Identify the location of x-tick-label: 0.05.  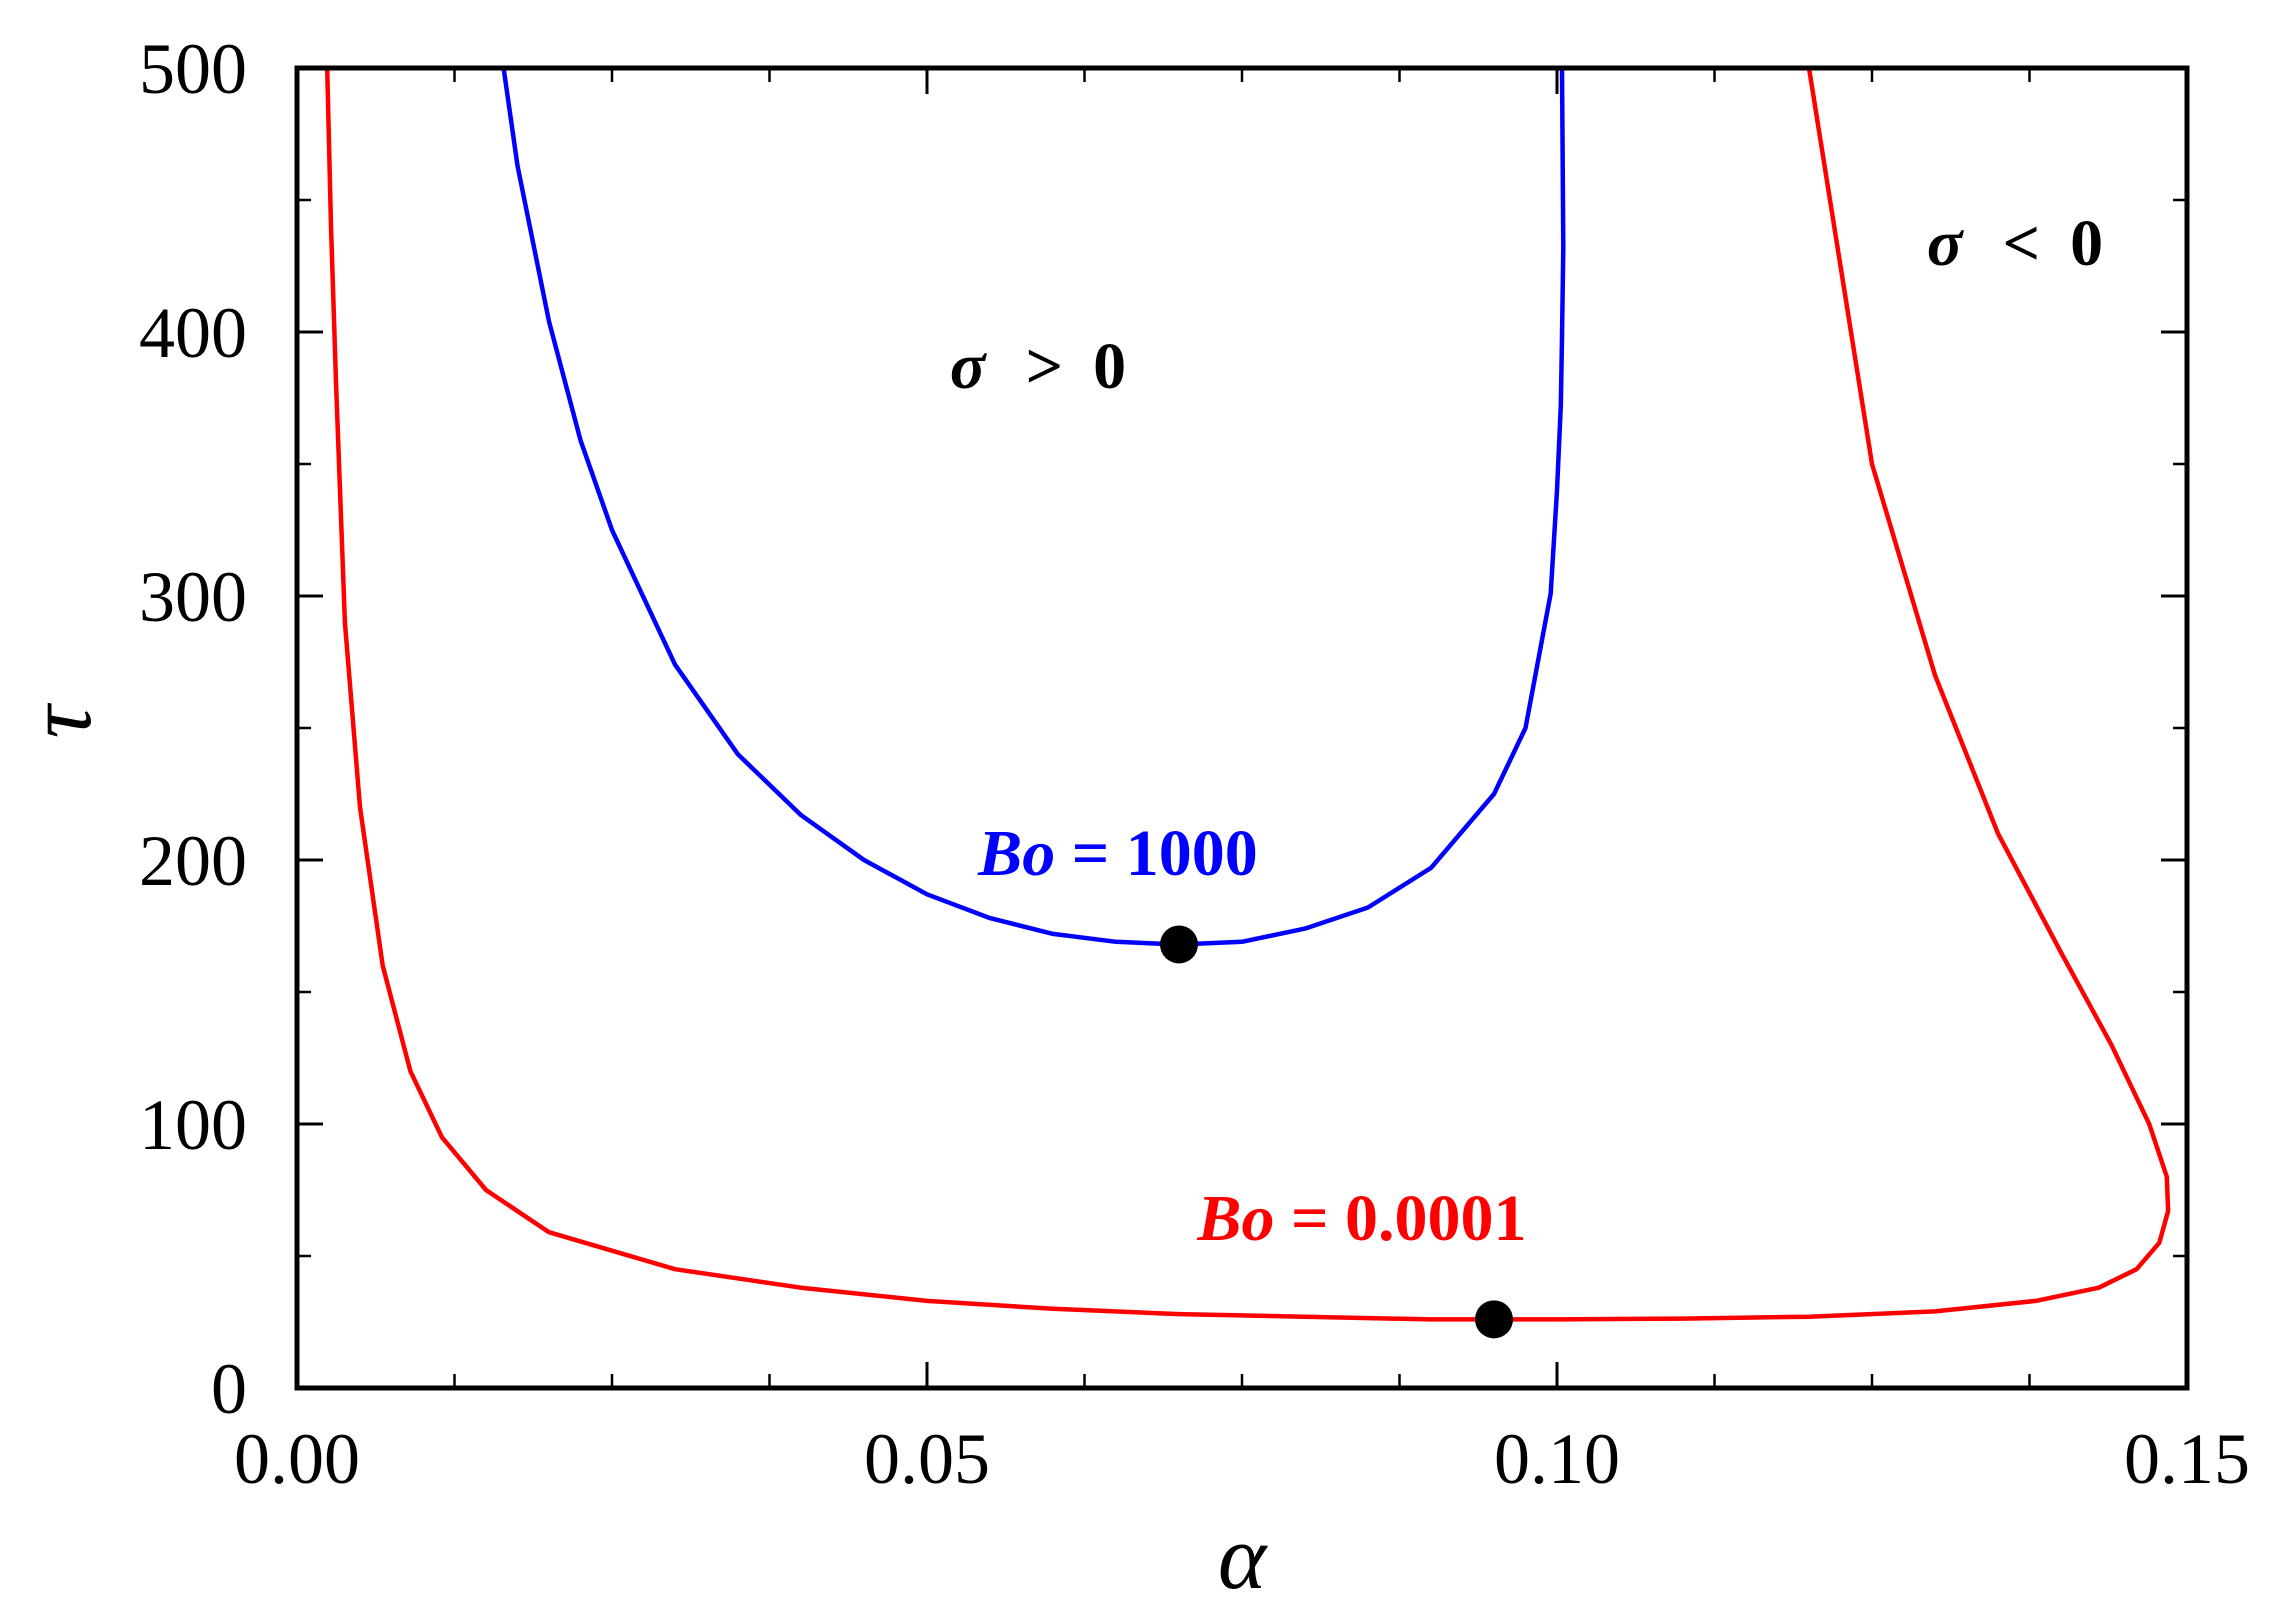
(927, 1459).